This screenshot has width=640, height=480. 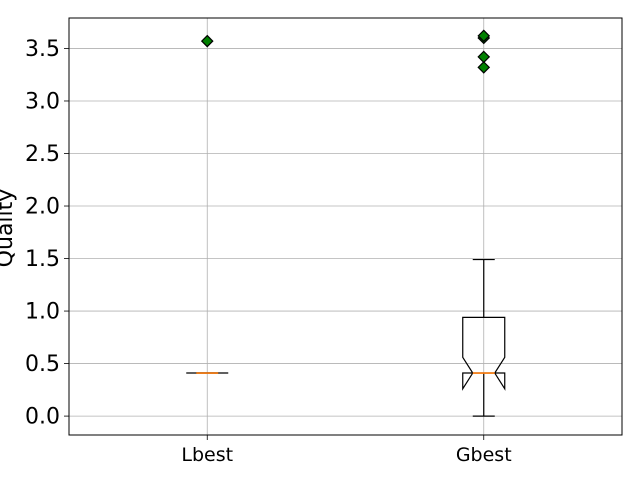 I want to click on y-tick-label: 0.5, so click(x=42, y=364).